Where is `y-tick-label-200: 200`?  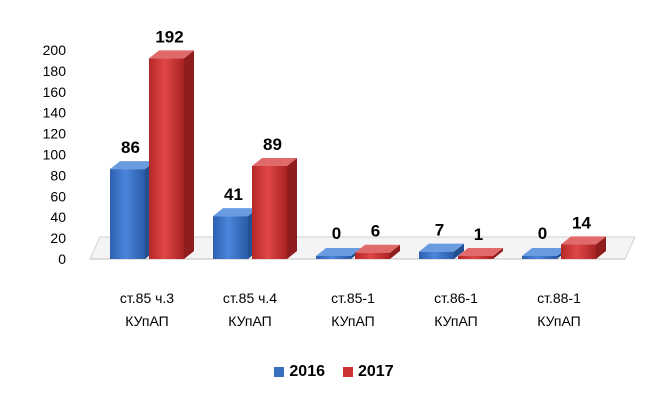 y-tick-label-200: 200 is located at coordinates (55, 50).